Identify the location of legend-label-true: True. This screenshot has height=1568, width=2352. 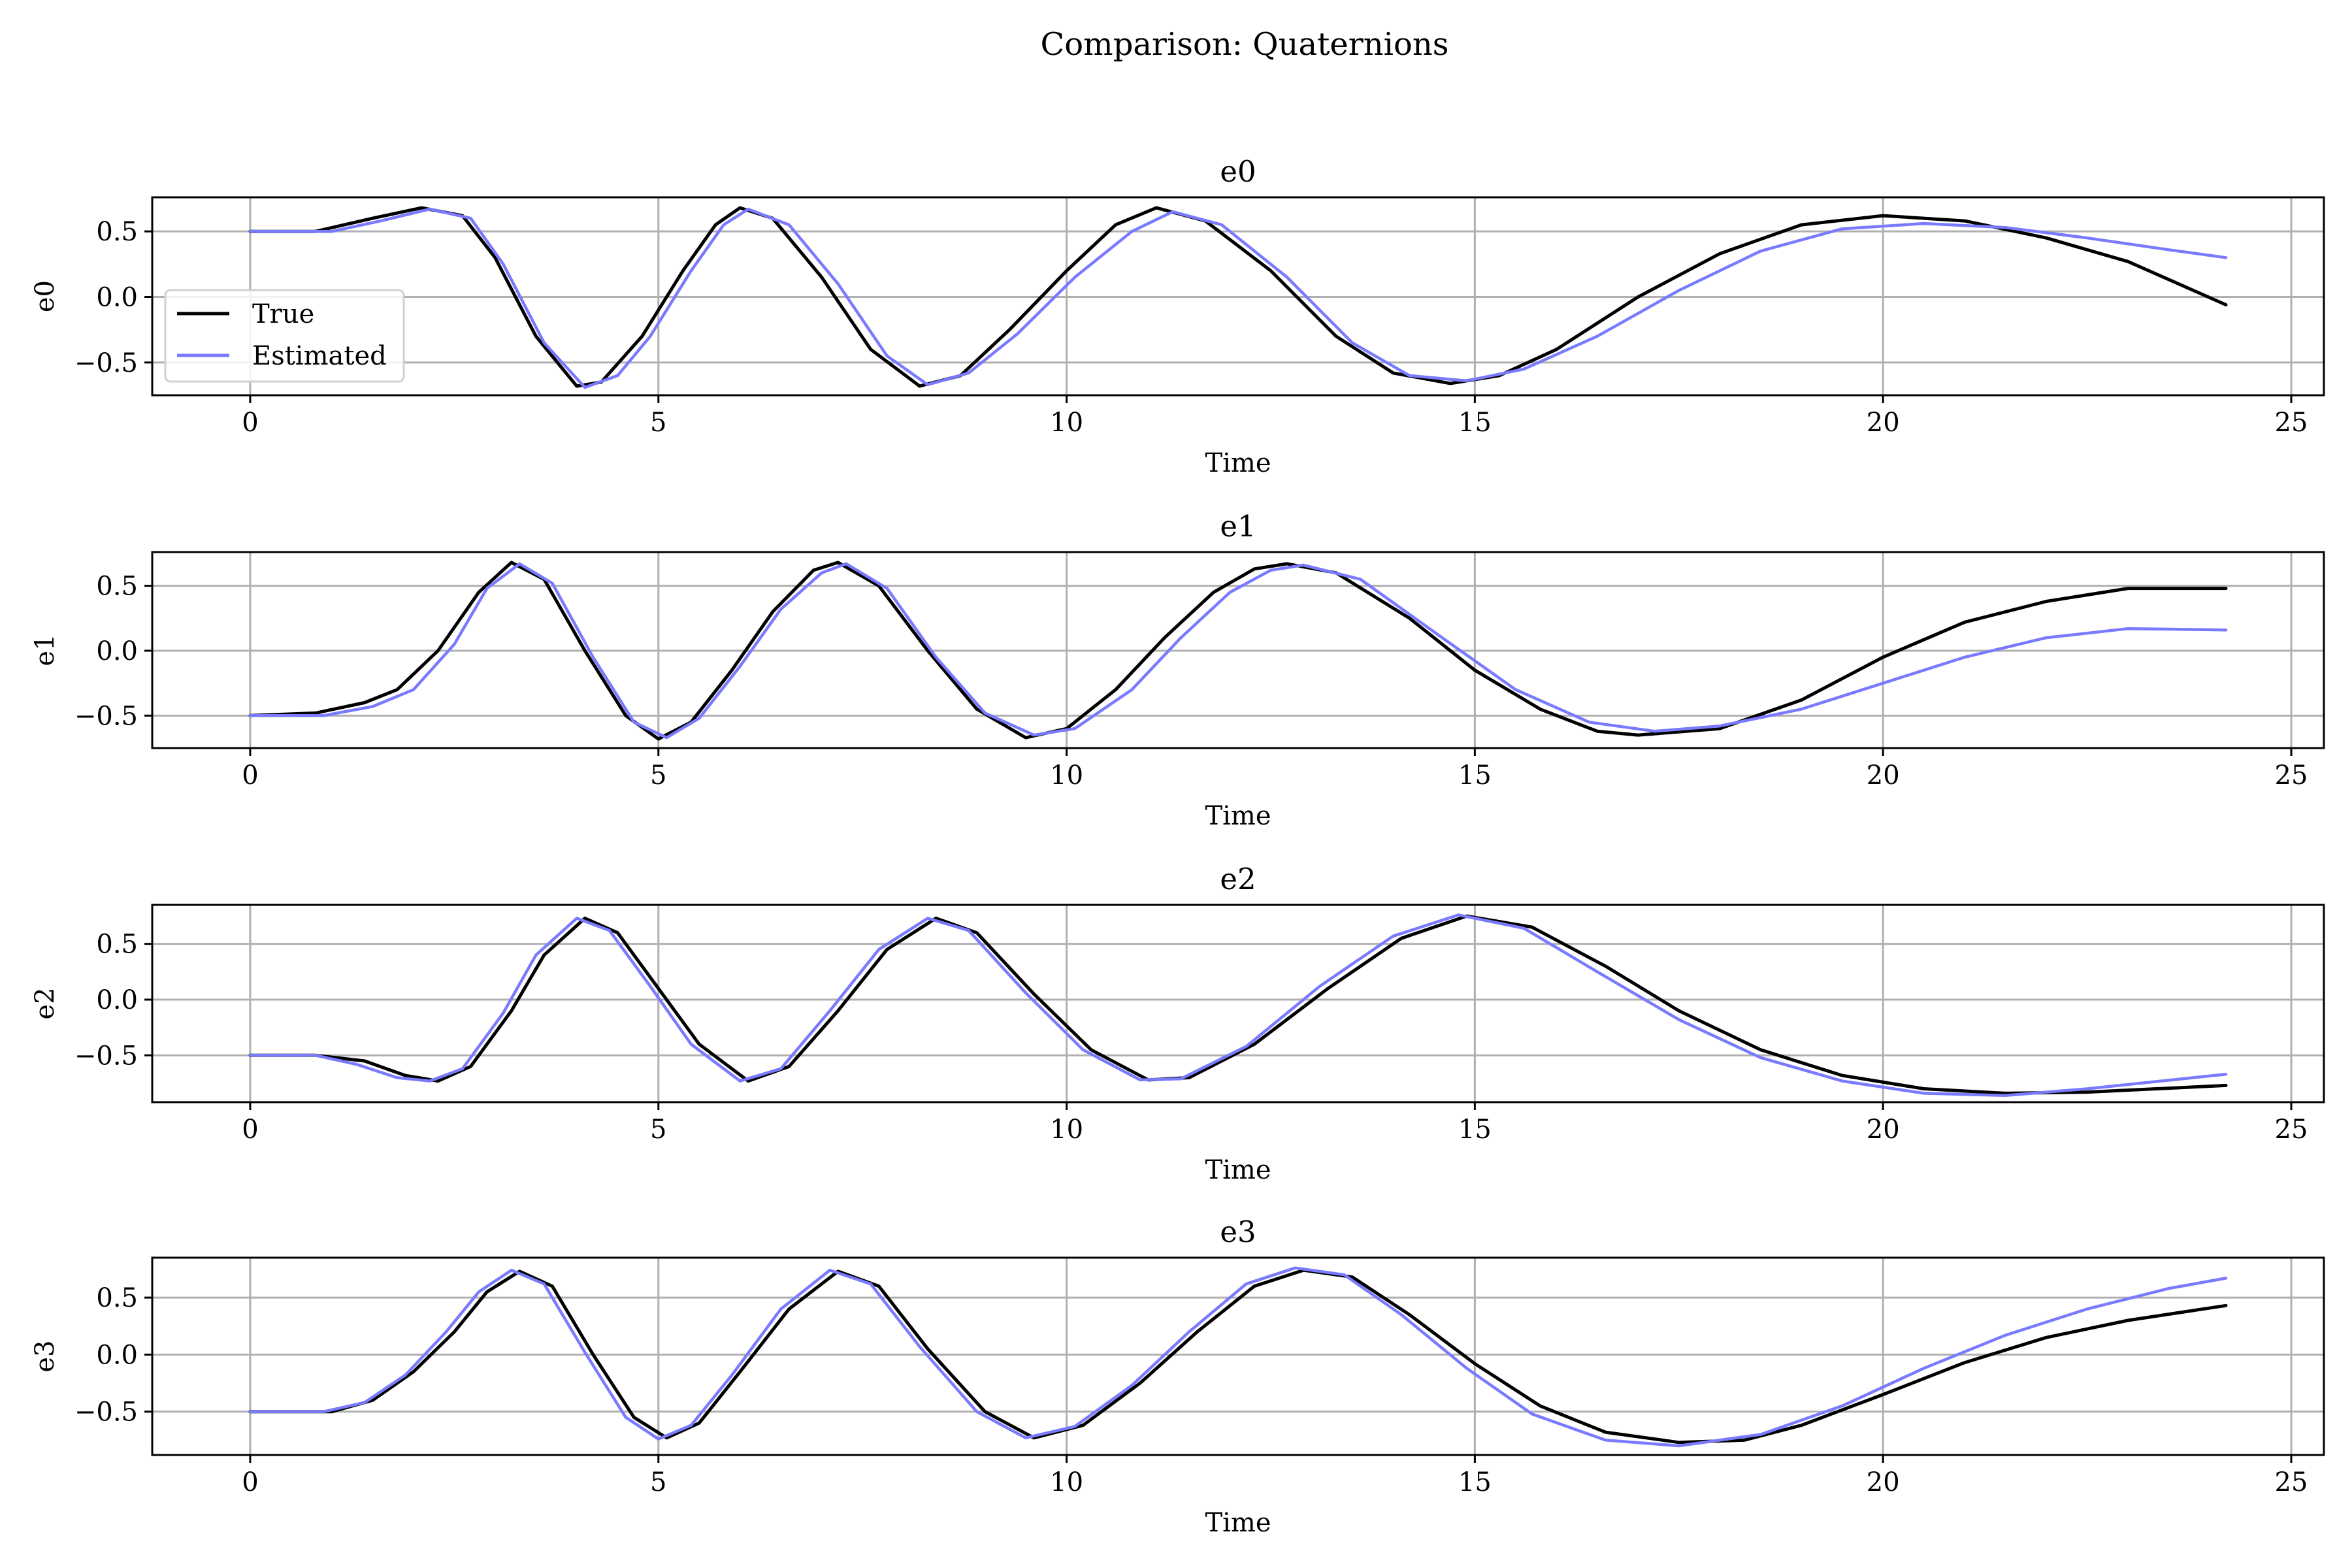
(283, 314).